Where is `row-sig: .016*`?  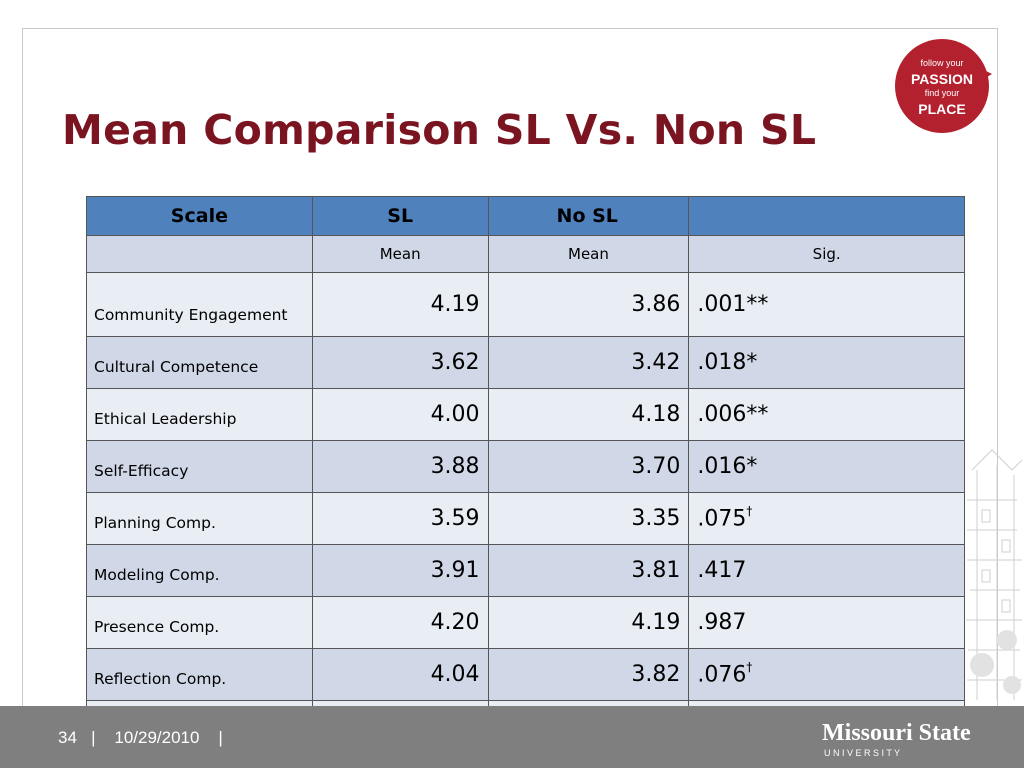 row-sig: .016* is located at coordinates (826, 466).